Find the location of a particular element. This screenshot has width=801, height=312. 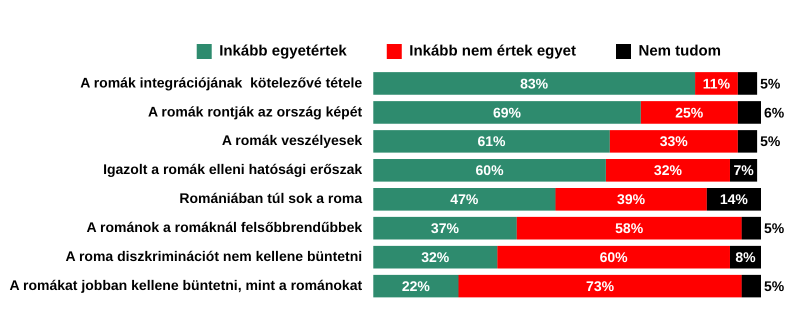

data-label: 39% is located at coordinates (631, 199).